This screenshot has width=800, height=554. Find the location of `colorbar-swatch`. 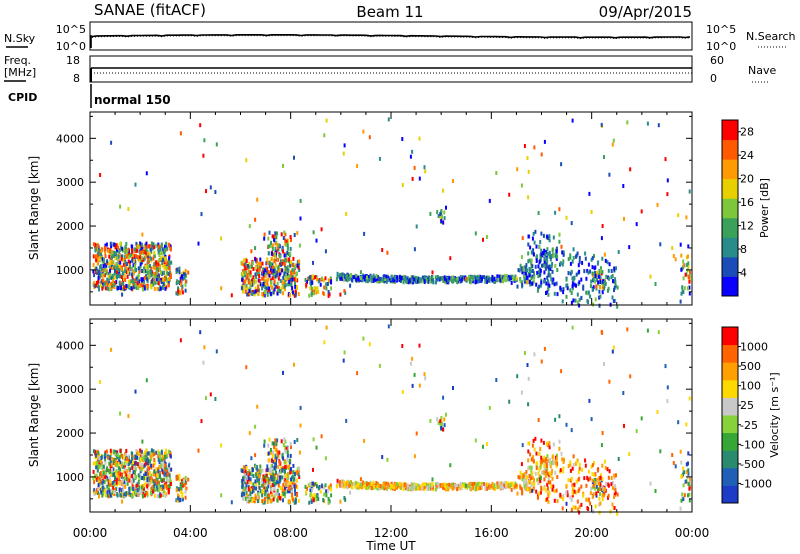

colorbar-swatch is located at coordinates (730, 353).